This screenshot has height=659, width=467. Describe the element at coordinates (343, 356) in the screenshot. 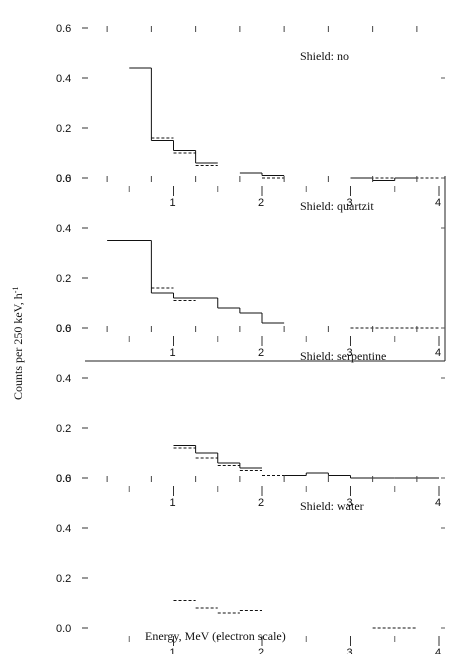

I see `shield-label: Shield: serpentine` at that location.